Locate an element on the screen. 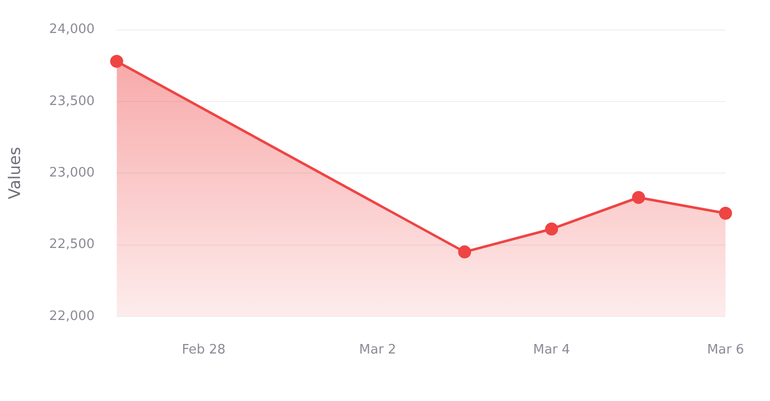 The image size is (770, 401). y-axis-title: Values is located at coordinates (14, 173).